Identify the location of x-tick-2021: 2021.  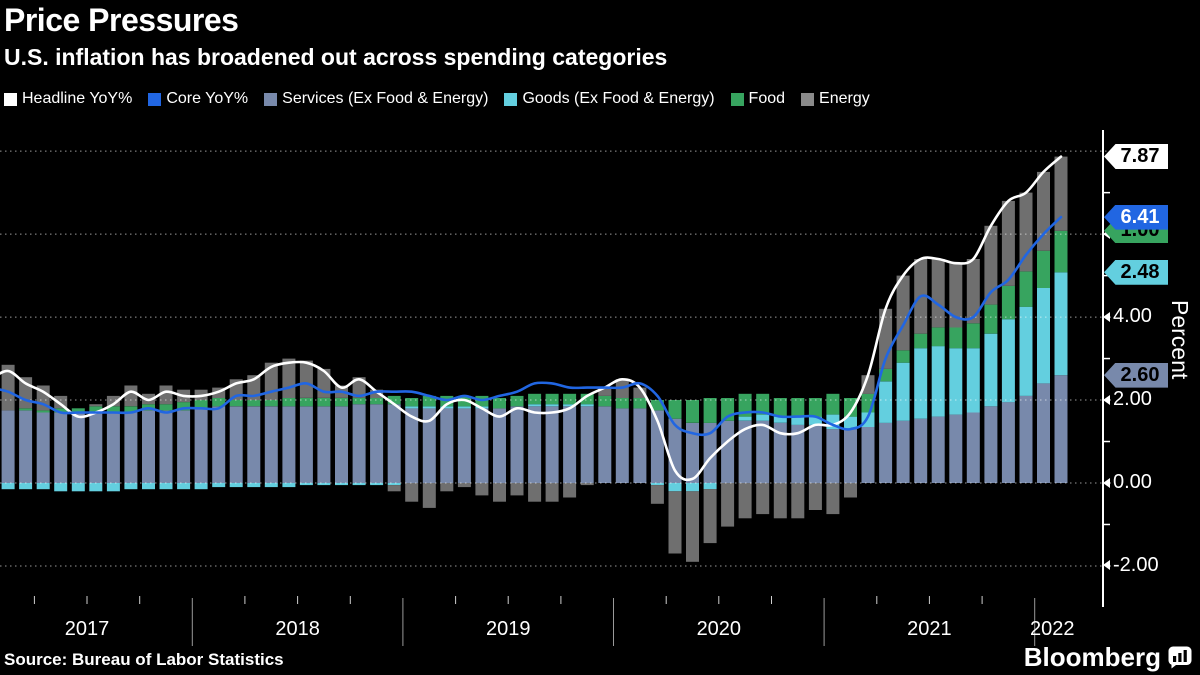
(929, 629).